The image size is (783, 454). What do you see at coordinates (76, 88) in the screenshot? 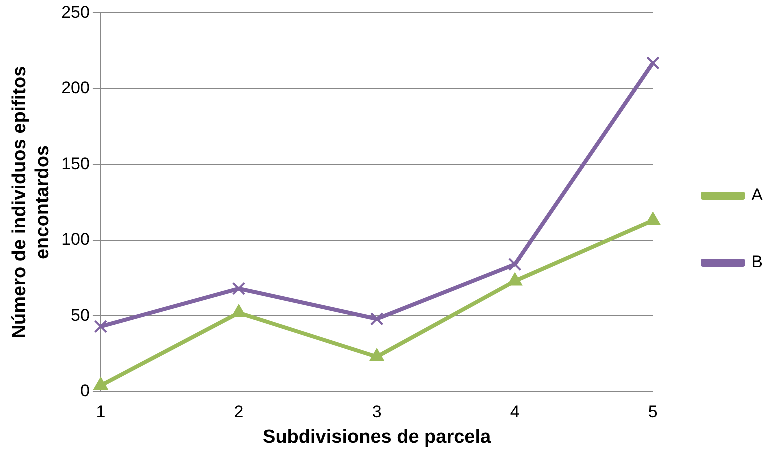
I see `y-tick-label: 200` at bounding box center [76, 88].